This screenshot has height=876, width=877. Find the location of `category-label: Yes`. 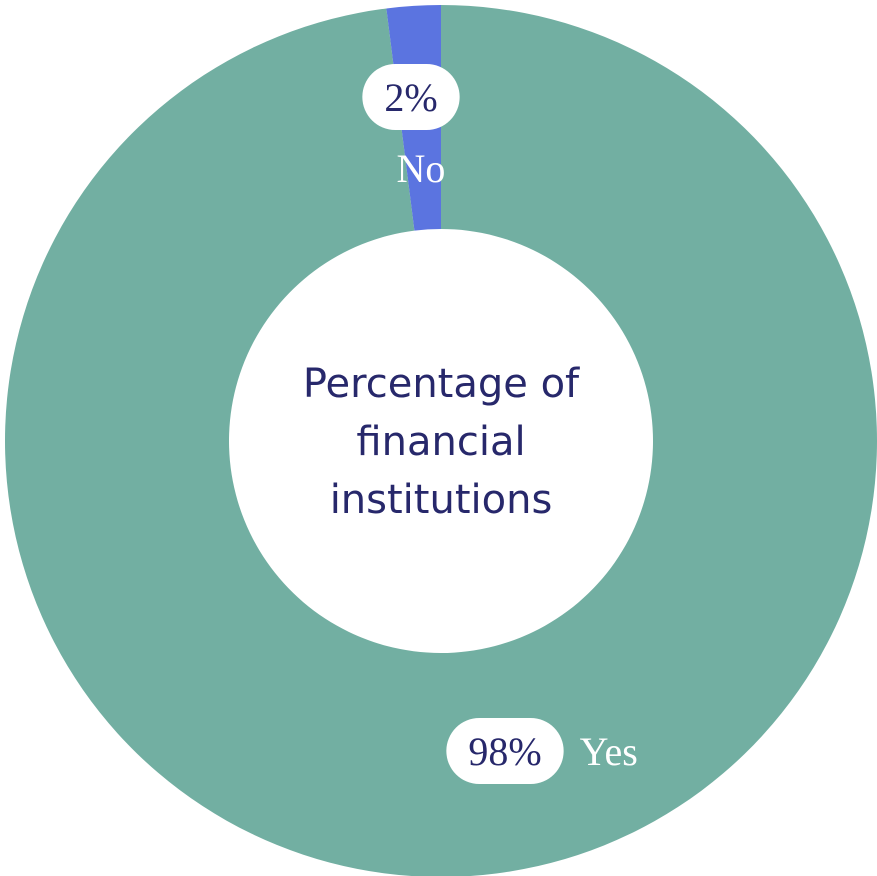

category-label: Yes is located at coordinates (609, 751).